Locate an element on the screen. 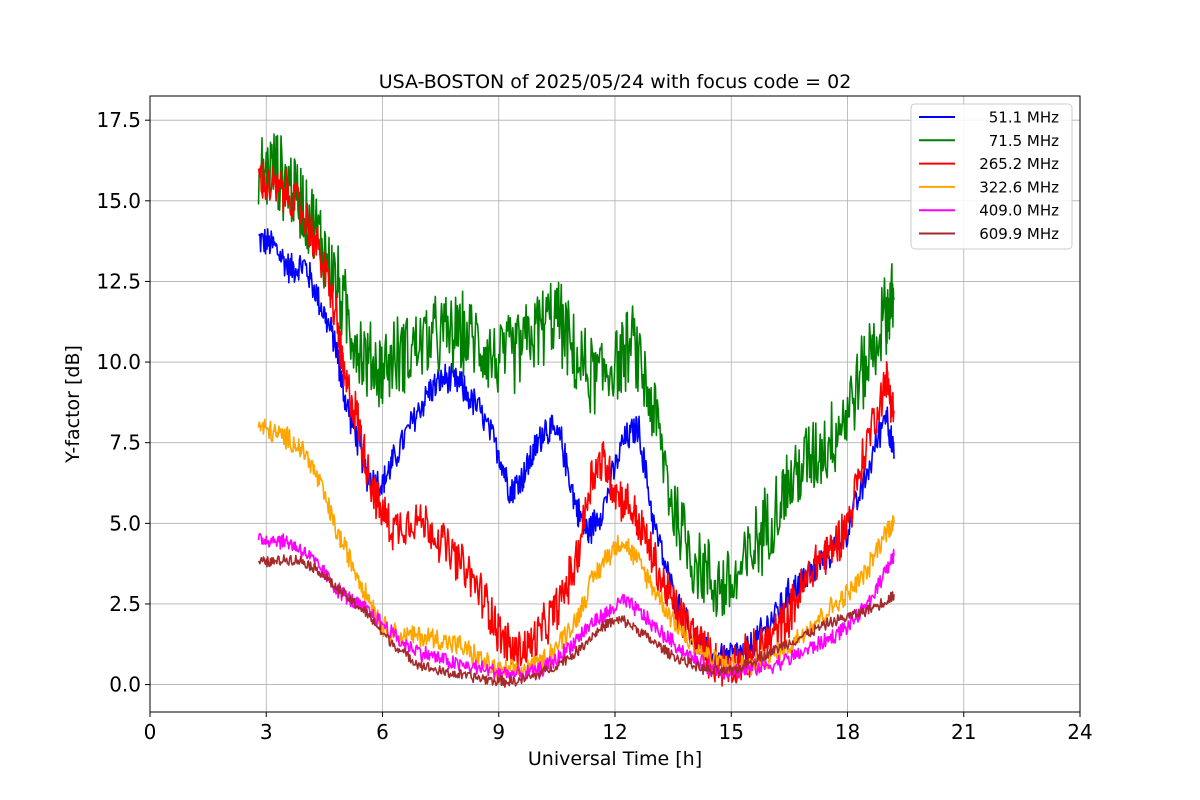 Image resolution: width=1200 pixels, height=800 pixels. legend-label: 322.6 MHz is located at coordinates (1019, 187).